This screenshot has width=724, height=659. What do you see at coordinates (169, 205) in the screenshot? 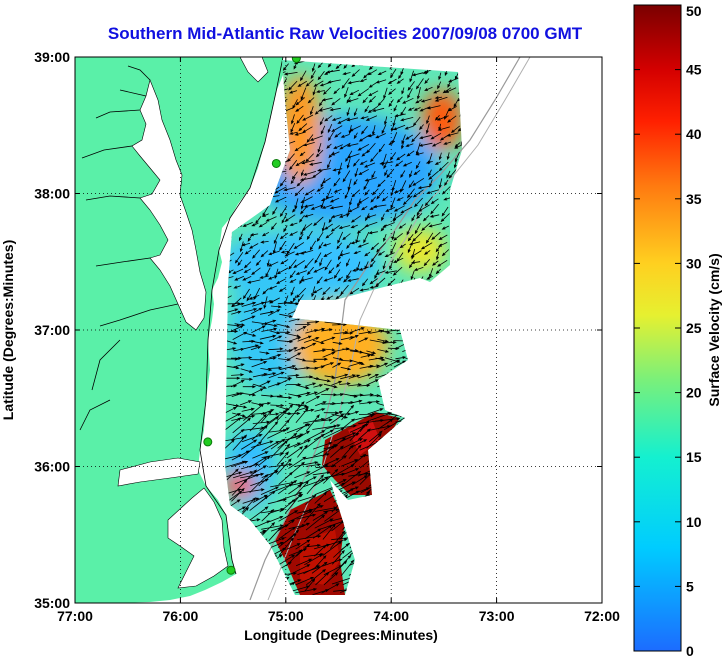
I see `chesapeake-bay` at bounding box center [169, 205].